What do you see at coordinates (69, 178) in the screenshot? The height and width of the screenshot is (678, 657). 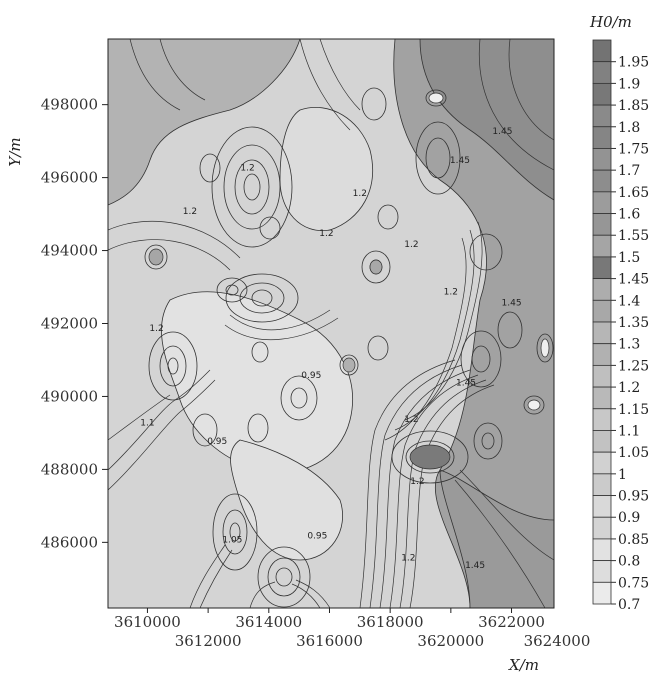 I see `y-tick-label: 496000` at bounding box center [69, 178].